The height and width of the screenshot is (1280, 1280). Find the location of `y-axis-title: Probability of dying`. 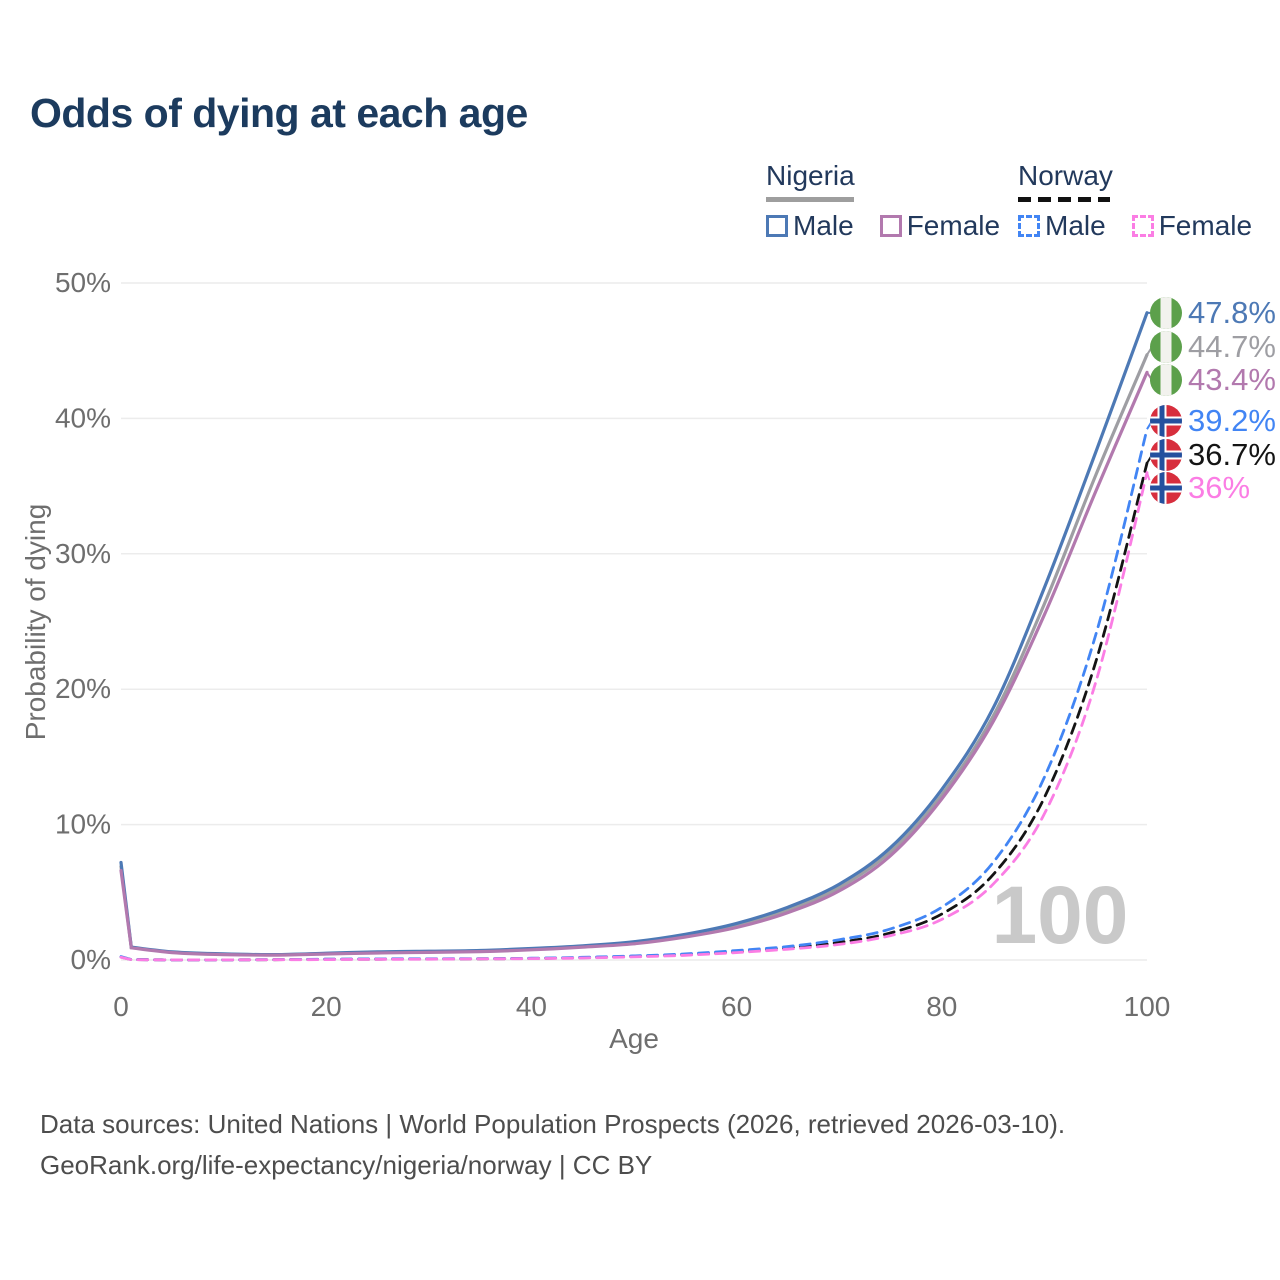

y-axis-title: Probability of dying is located at coordinates (35, 622).